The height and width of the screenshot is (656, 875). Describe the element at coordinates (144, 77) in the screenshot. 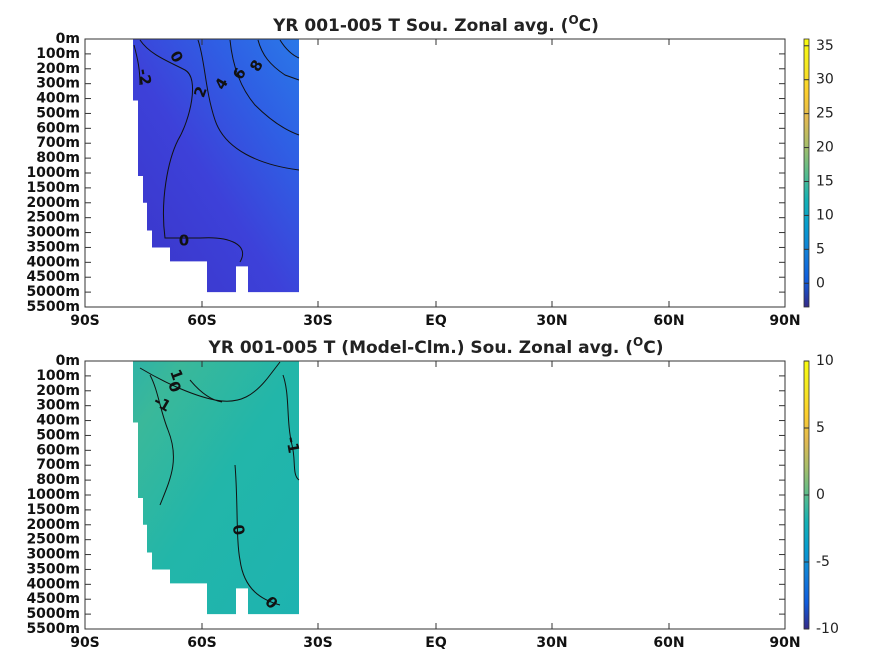

I see `contour-label: -2` at that location.